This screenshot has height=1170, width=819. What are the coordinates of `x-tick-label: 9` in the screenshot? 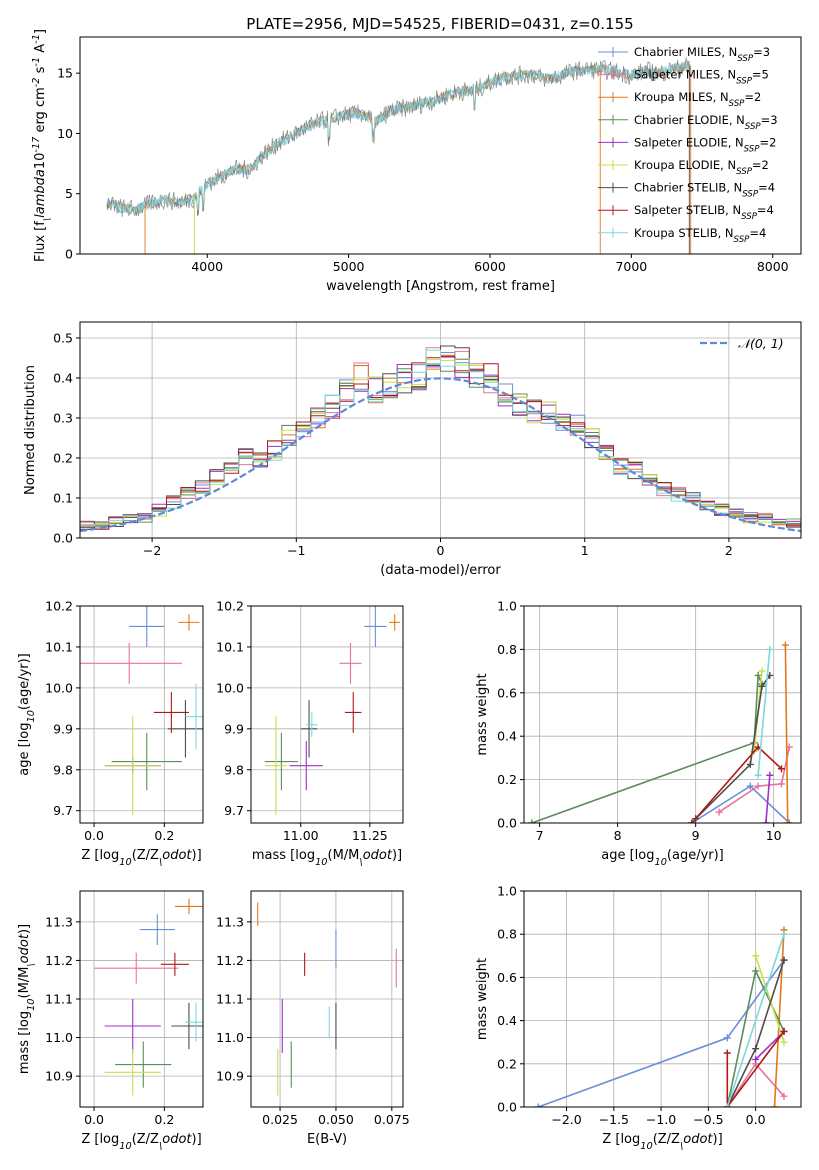 It's located at (696, 835).